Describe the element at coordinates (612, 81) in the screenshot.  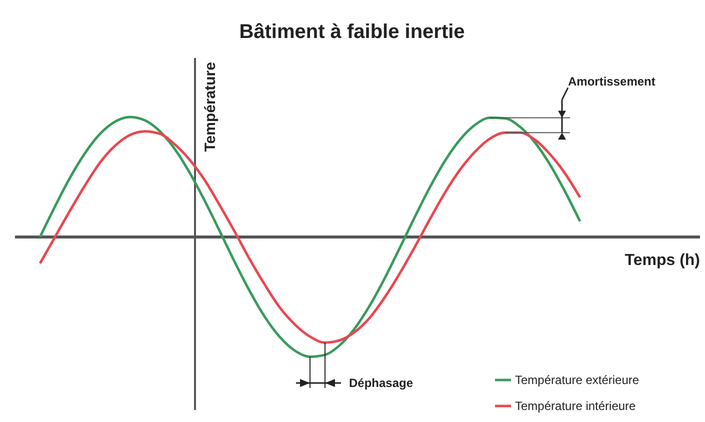
I see `text: Amortissement` at that location.